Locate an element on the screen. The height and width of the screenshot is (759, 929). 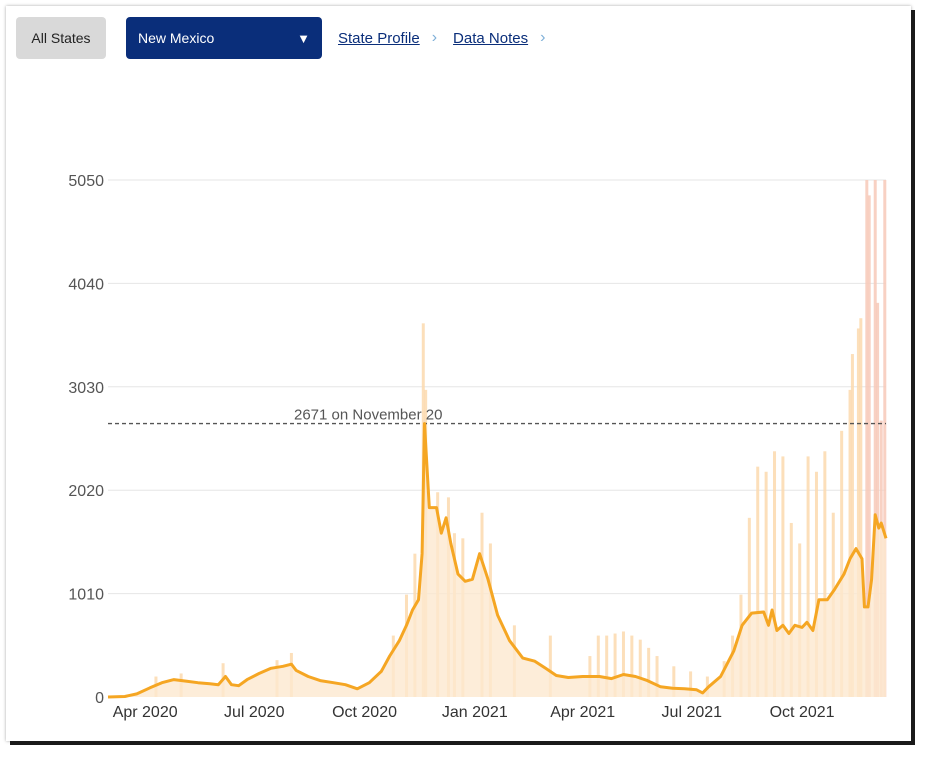
x-tick-label: Jan 2021 is located at coordinates (475, 712).